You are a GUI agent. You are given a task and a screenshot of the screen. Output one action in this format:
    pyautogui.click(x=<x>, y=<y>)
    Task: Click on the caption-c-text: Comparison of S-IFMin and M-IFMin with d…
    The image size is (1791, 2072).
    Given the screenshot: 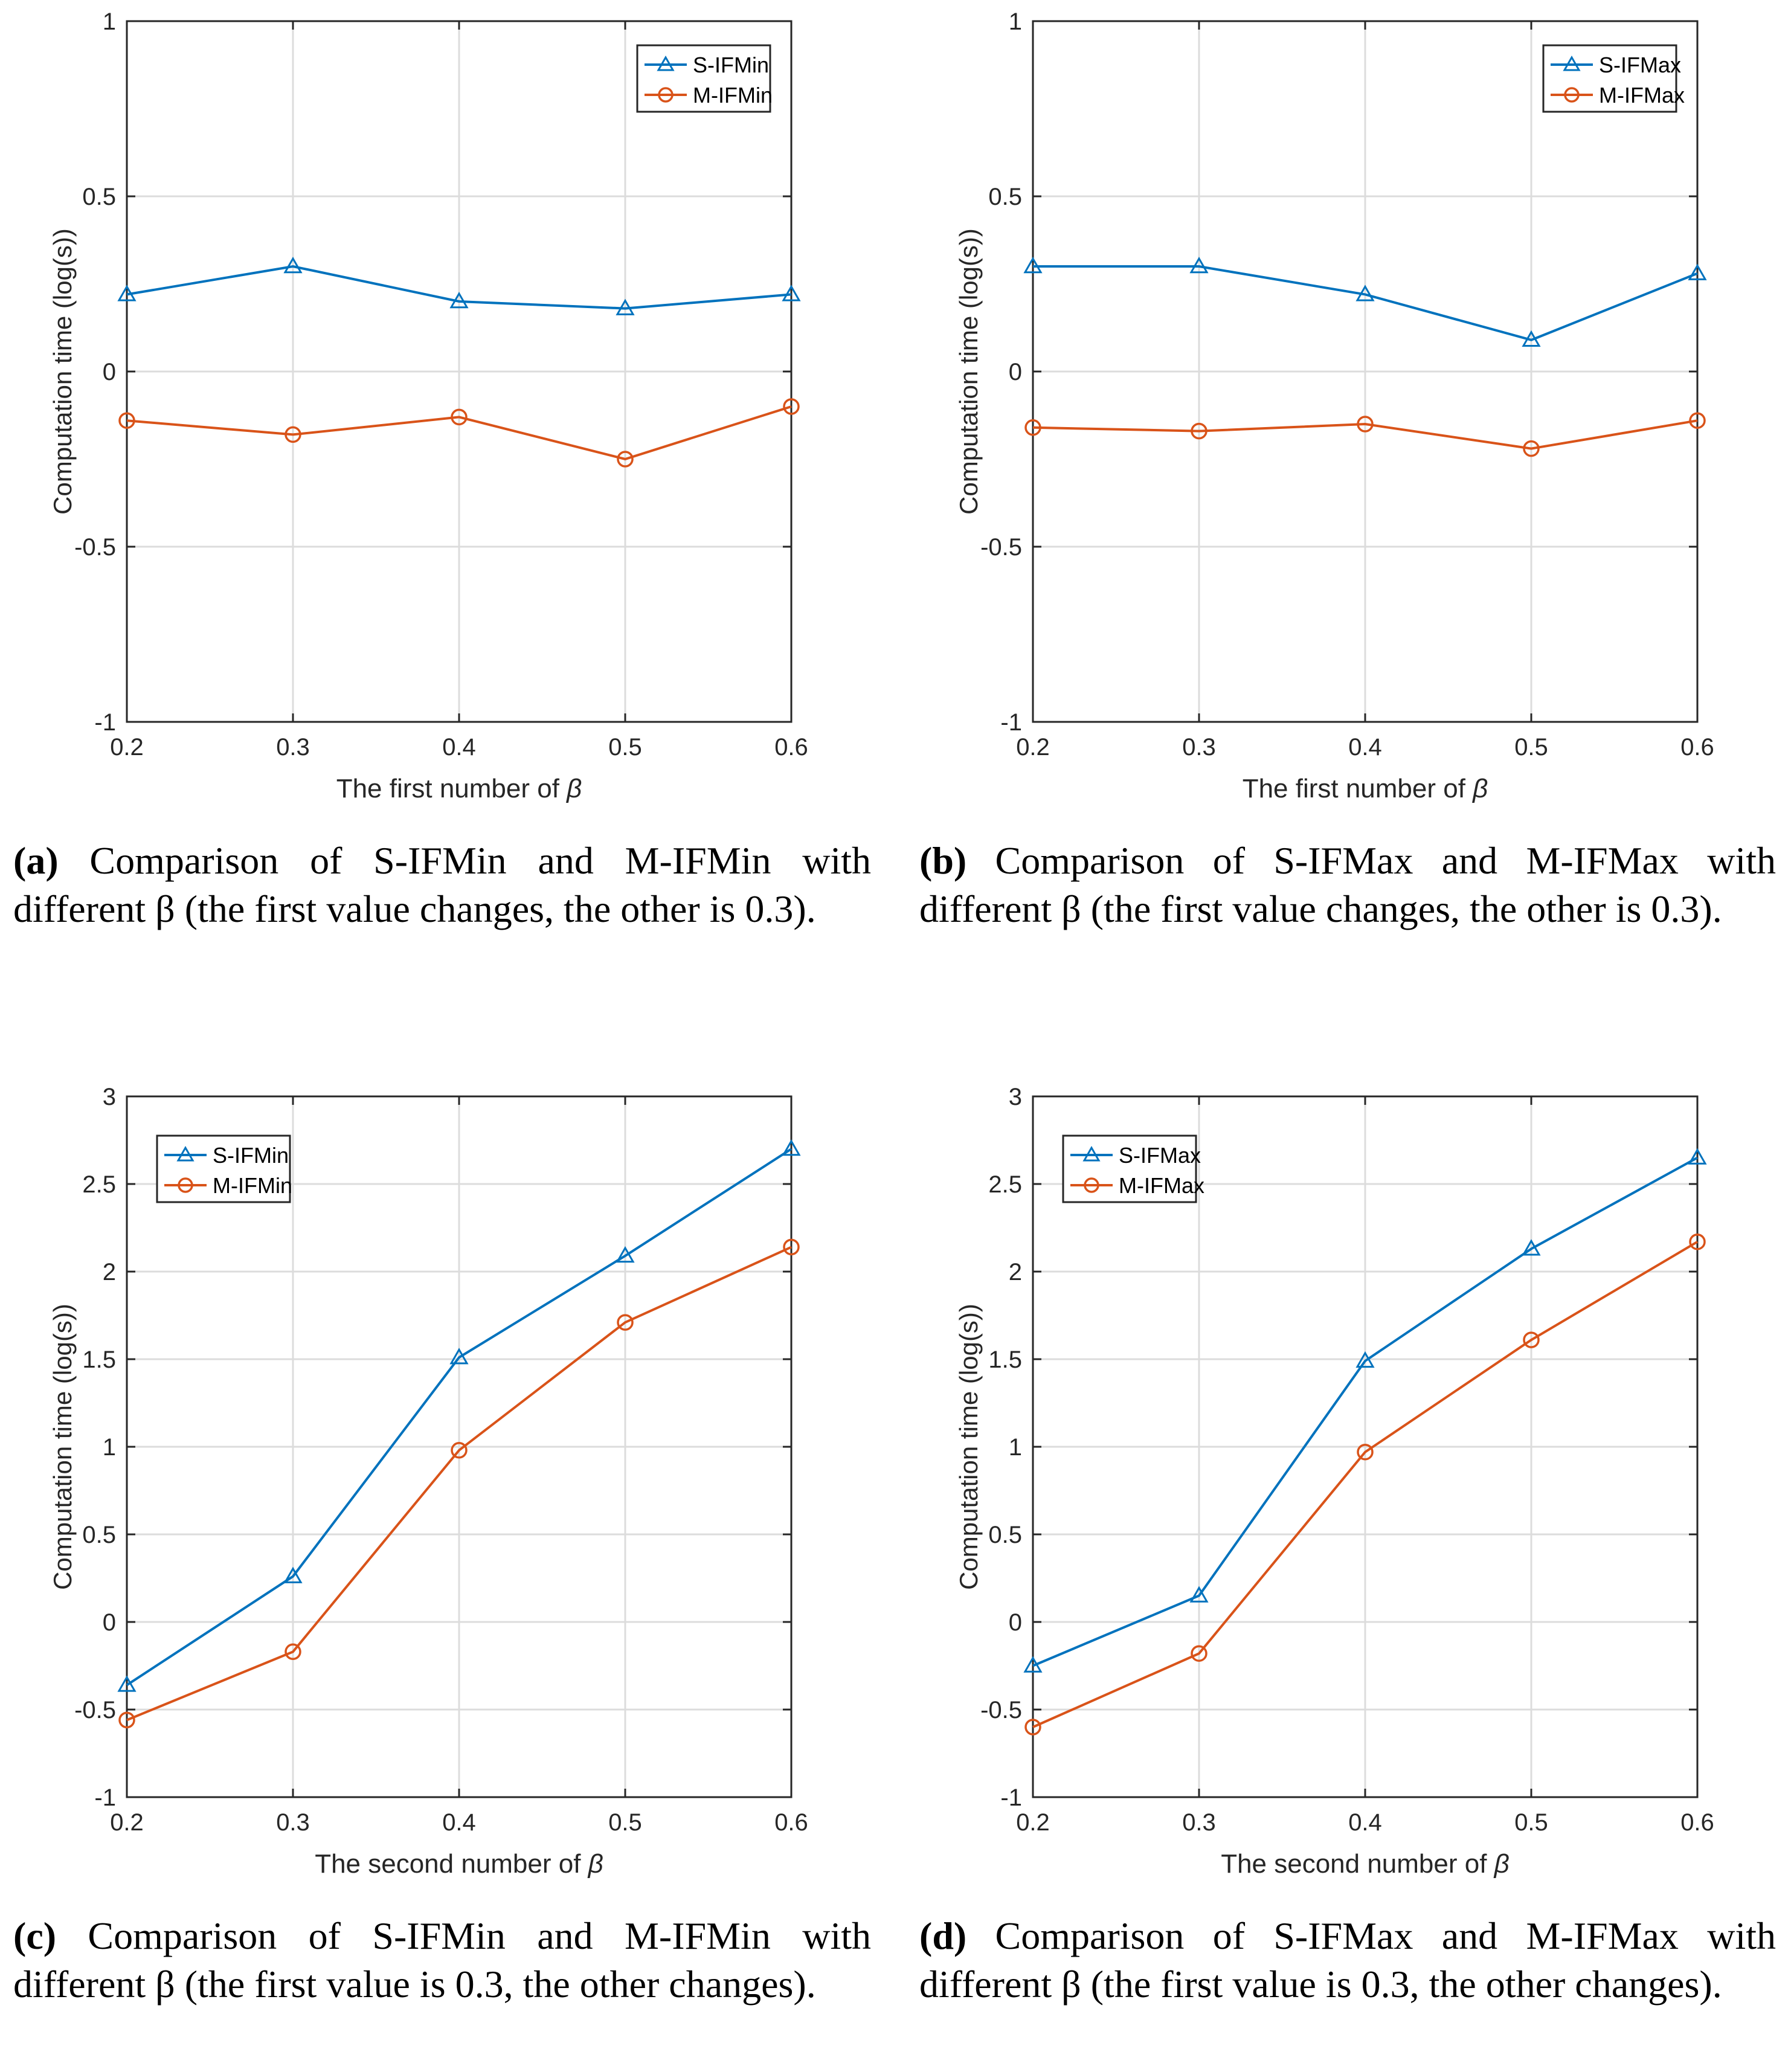 What is the action you would take?
    pyautogui.click(x=442, y=1960)
    